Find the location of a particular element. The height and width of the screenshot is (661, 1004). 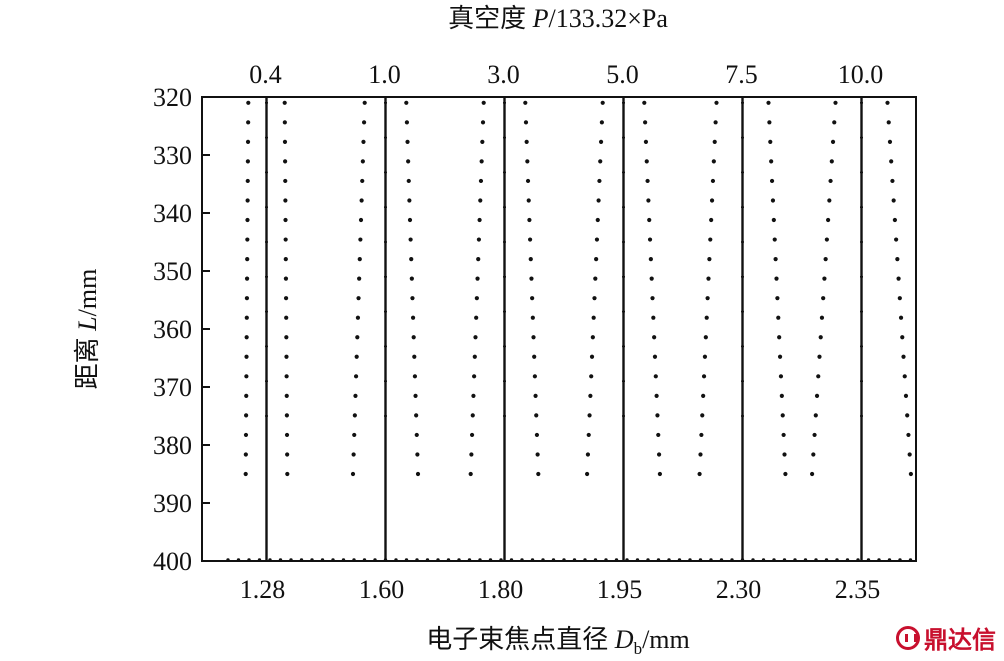

x-tick-label: 2.30 is located at coordinates (739, 589).